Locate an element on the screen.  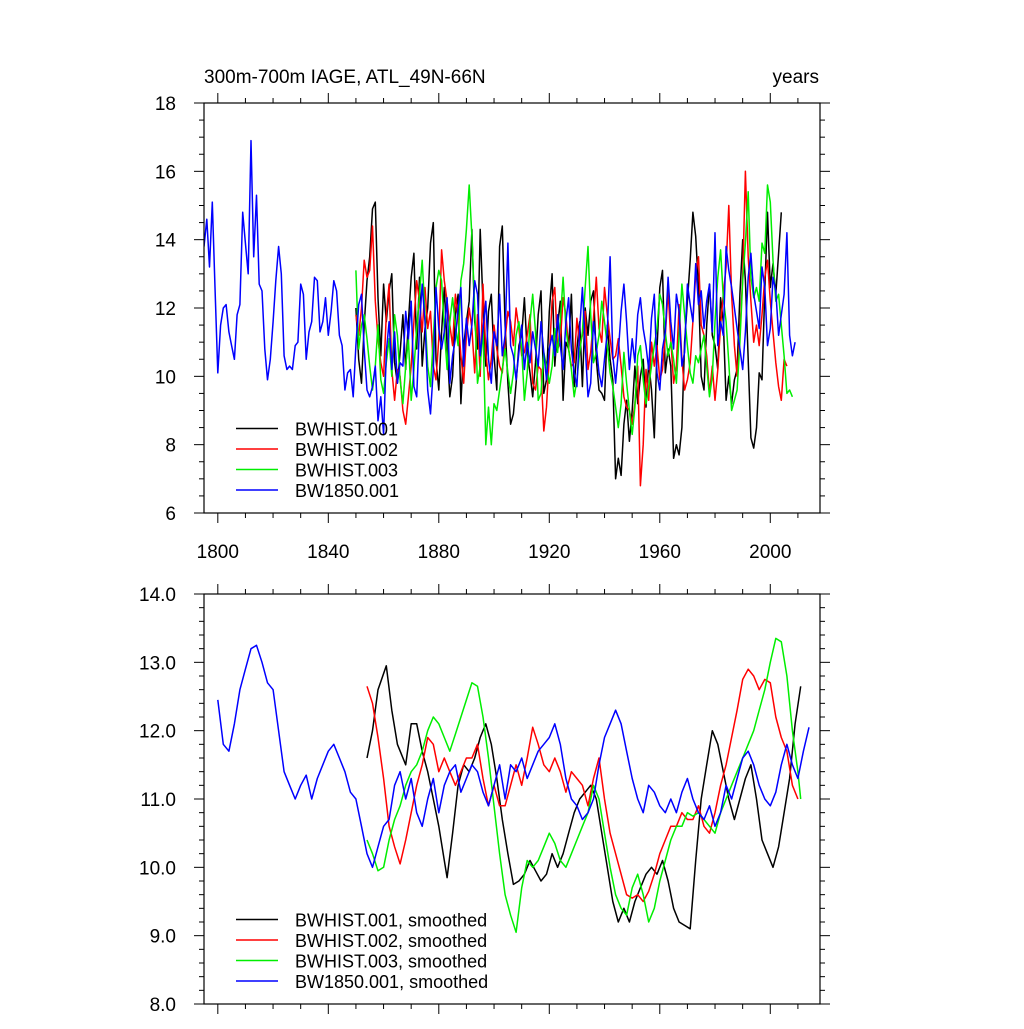
top-chart-units: years is located at coordinates (796, 77).